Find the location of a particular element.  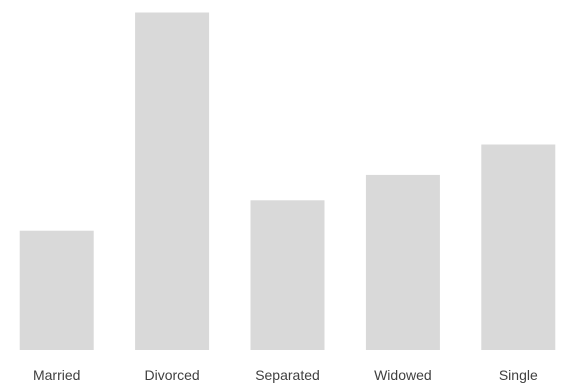

category-label-separated: Separated is located at coordinates (287, 375).